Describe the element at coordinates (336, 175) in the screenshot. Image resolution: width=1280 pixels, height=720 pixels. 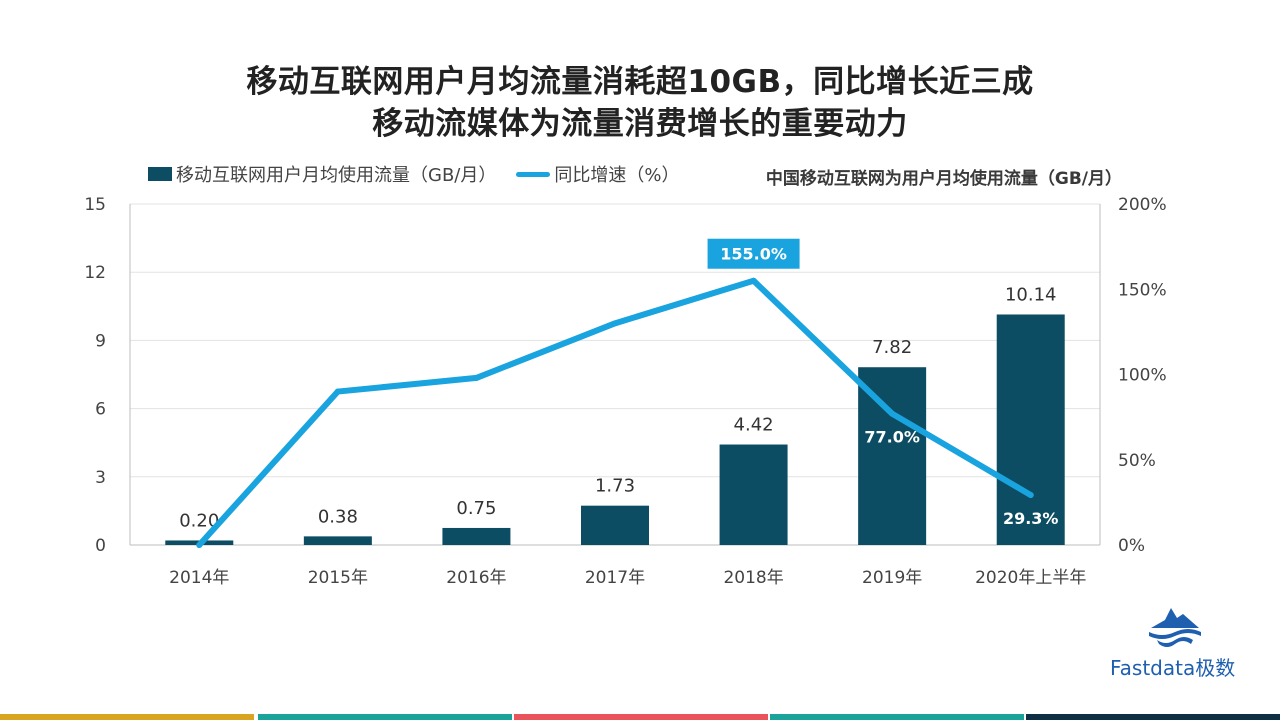
I see `legend-bar-label: 移动互联网用户月均使用流量（GB/月）` at that location.